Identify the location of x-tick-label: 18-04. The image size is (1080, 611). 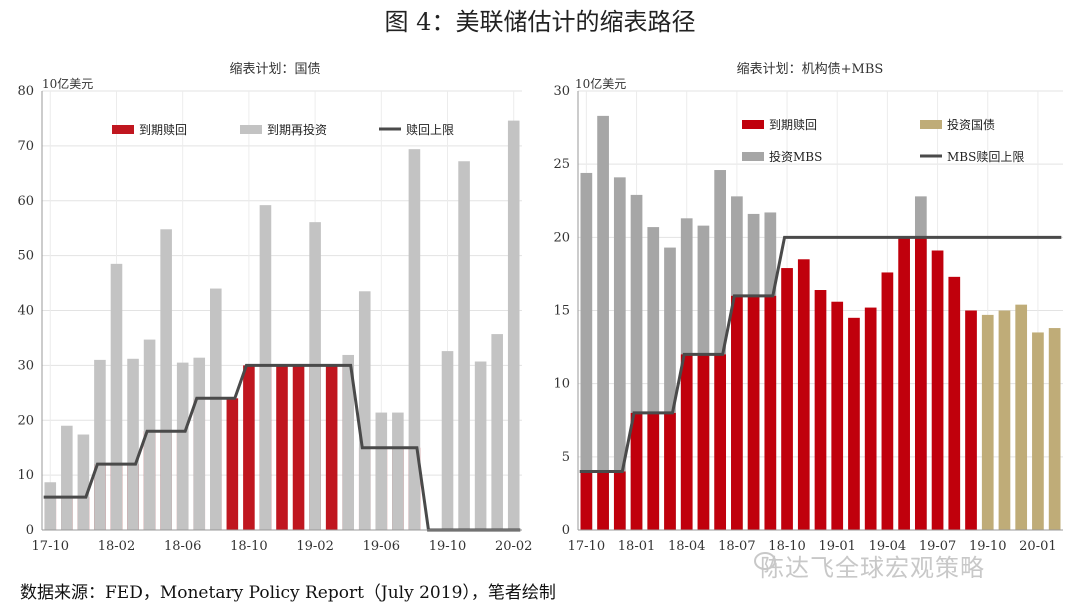
(686, 546).